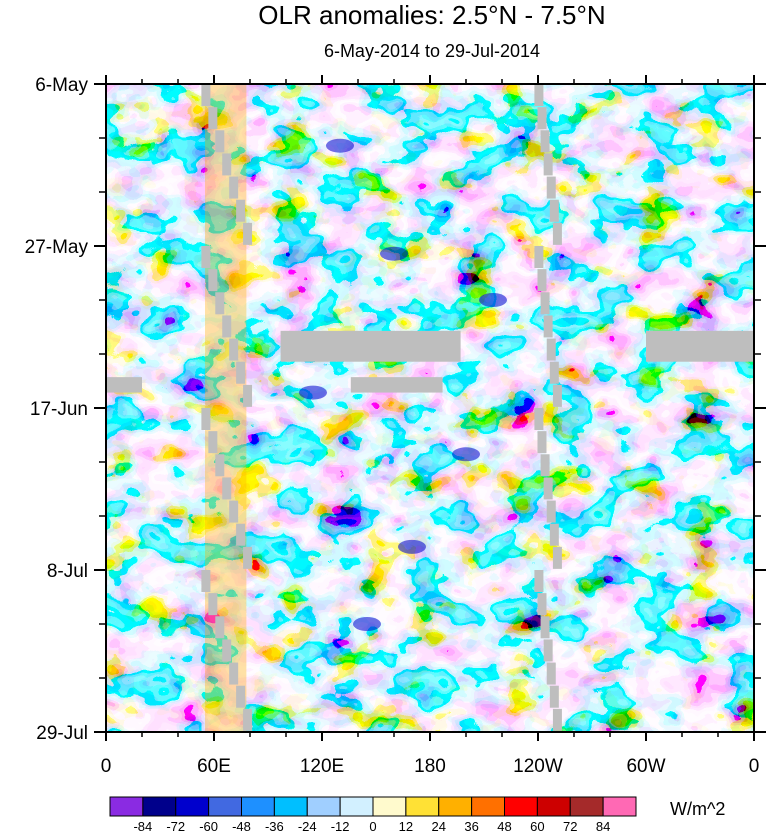  What do you see at coordinates (471, 826) in the screenshot?
I see `colorbar-level-label: 36` at bounding box center [471, 826].